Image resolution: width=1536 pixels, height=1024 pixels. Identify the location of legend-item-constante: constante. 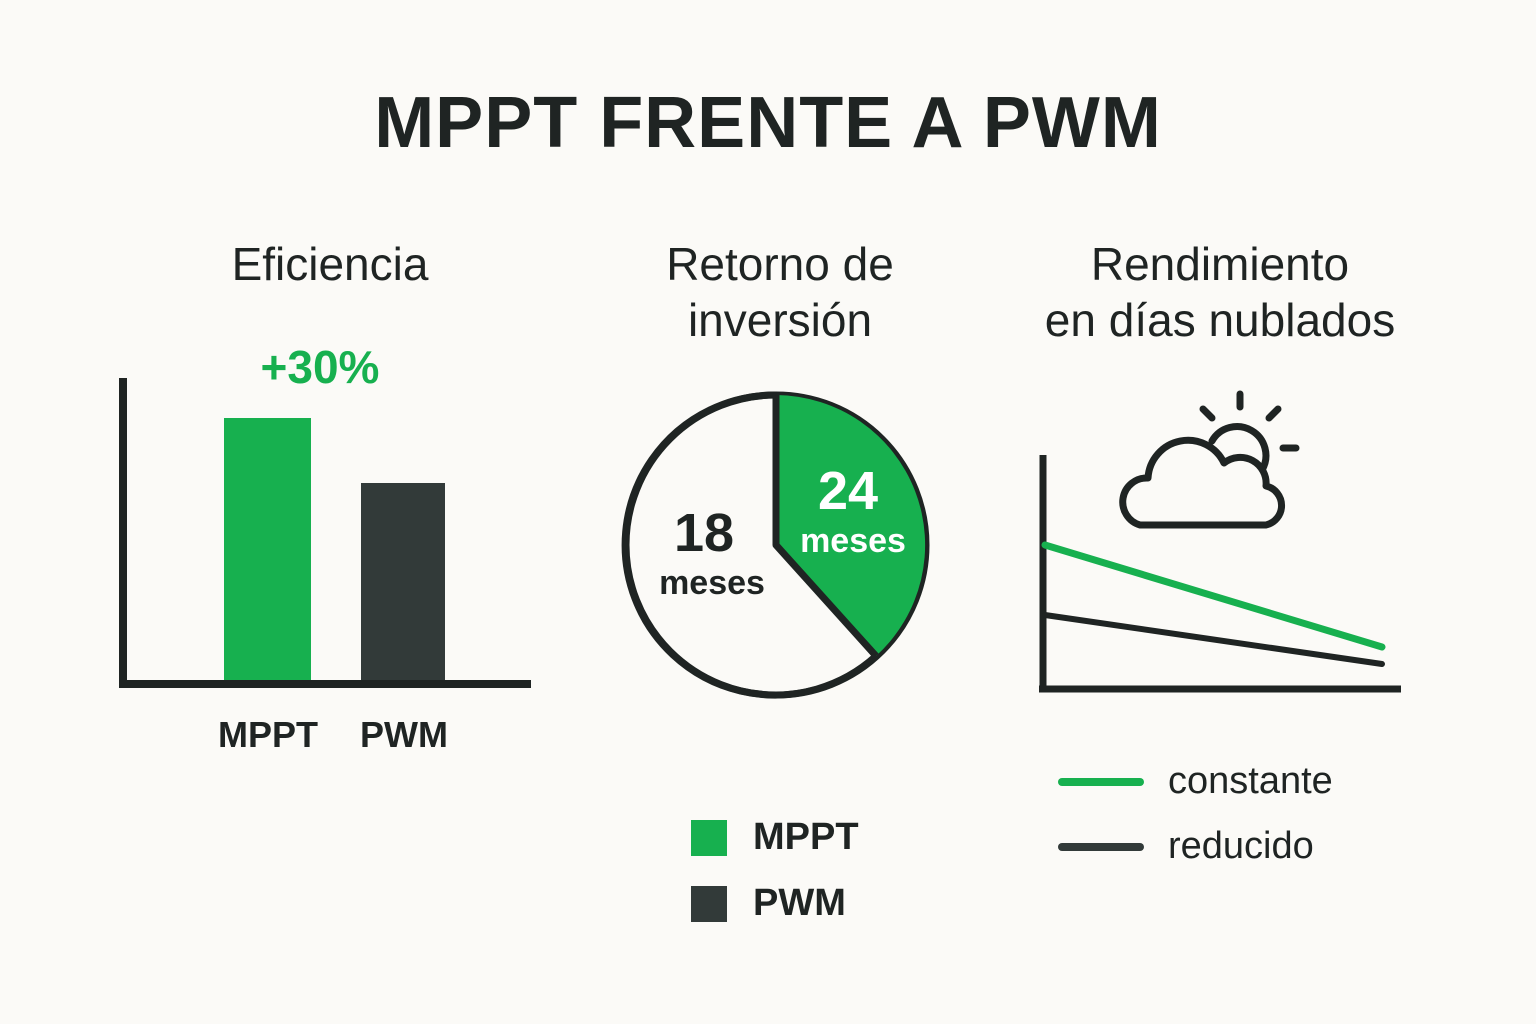
(1195, 781).